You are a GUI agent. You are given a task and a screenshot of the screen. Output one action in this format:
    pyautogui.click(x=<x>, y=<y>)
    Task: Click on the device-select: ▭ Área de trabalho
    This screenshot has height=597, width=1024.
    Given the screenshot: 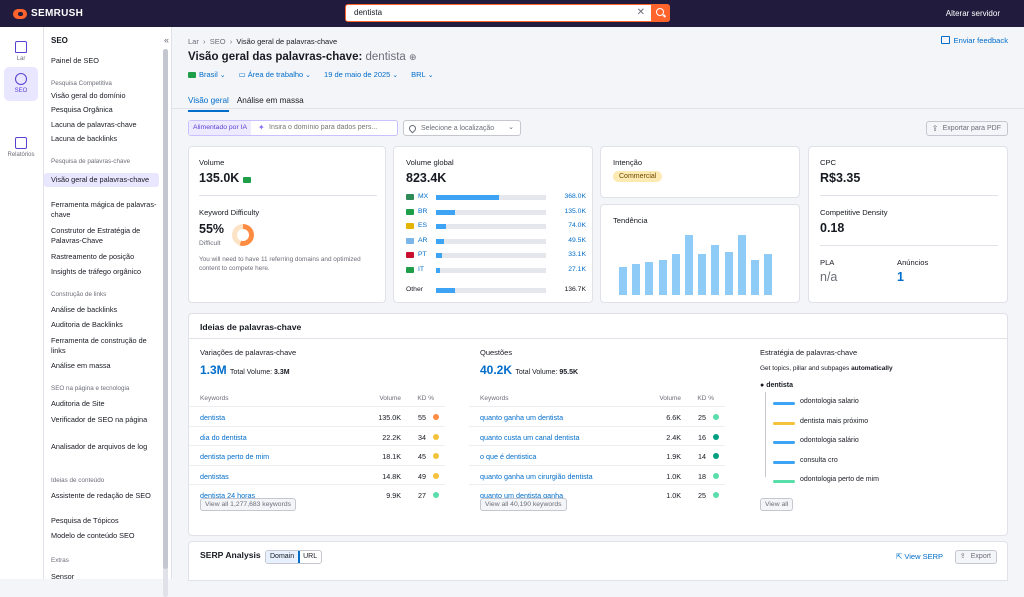 What is the action you would take?
    pyautogui.click(x=275, y=74)
    